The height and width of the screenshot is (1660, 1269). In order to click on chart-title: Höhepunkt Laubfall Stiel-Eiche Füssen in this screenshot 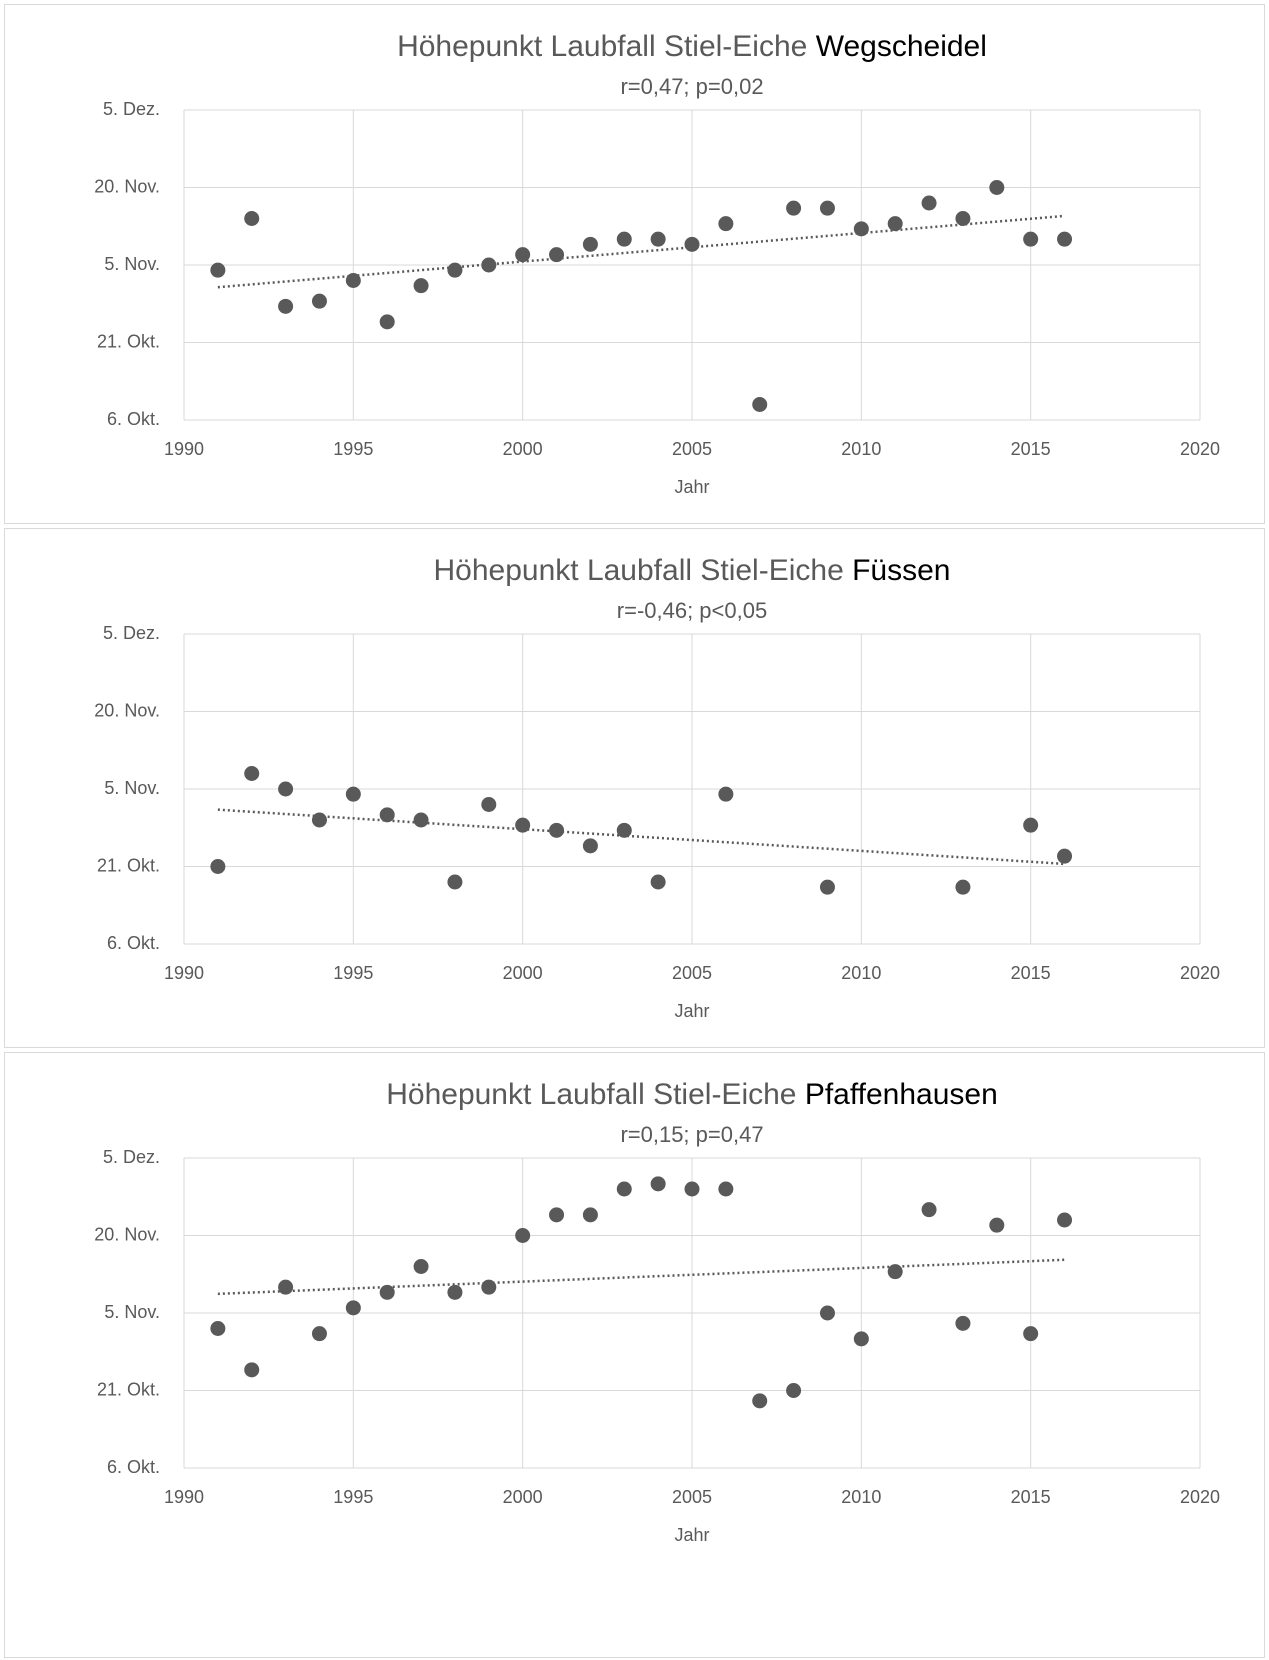, I will do `click(692, 570)`.